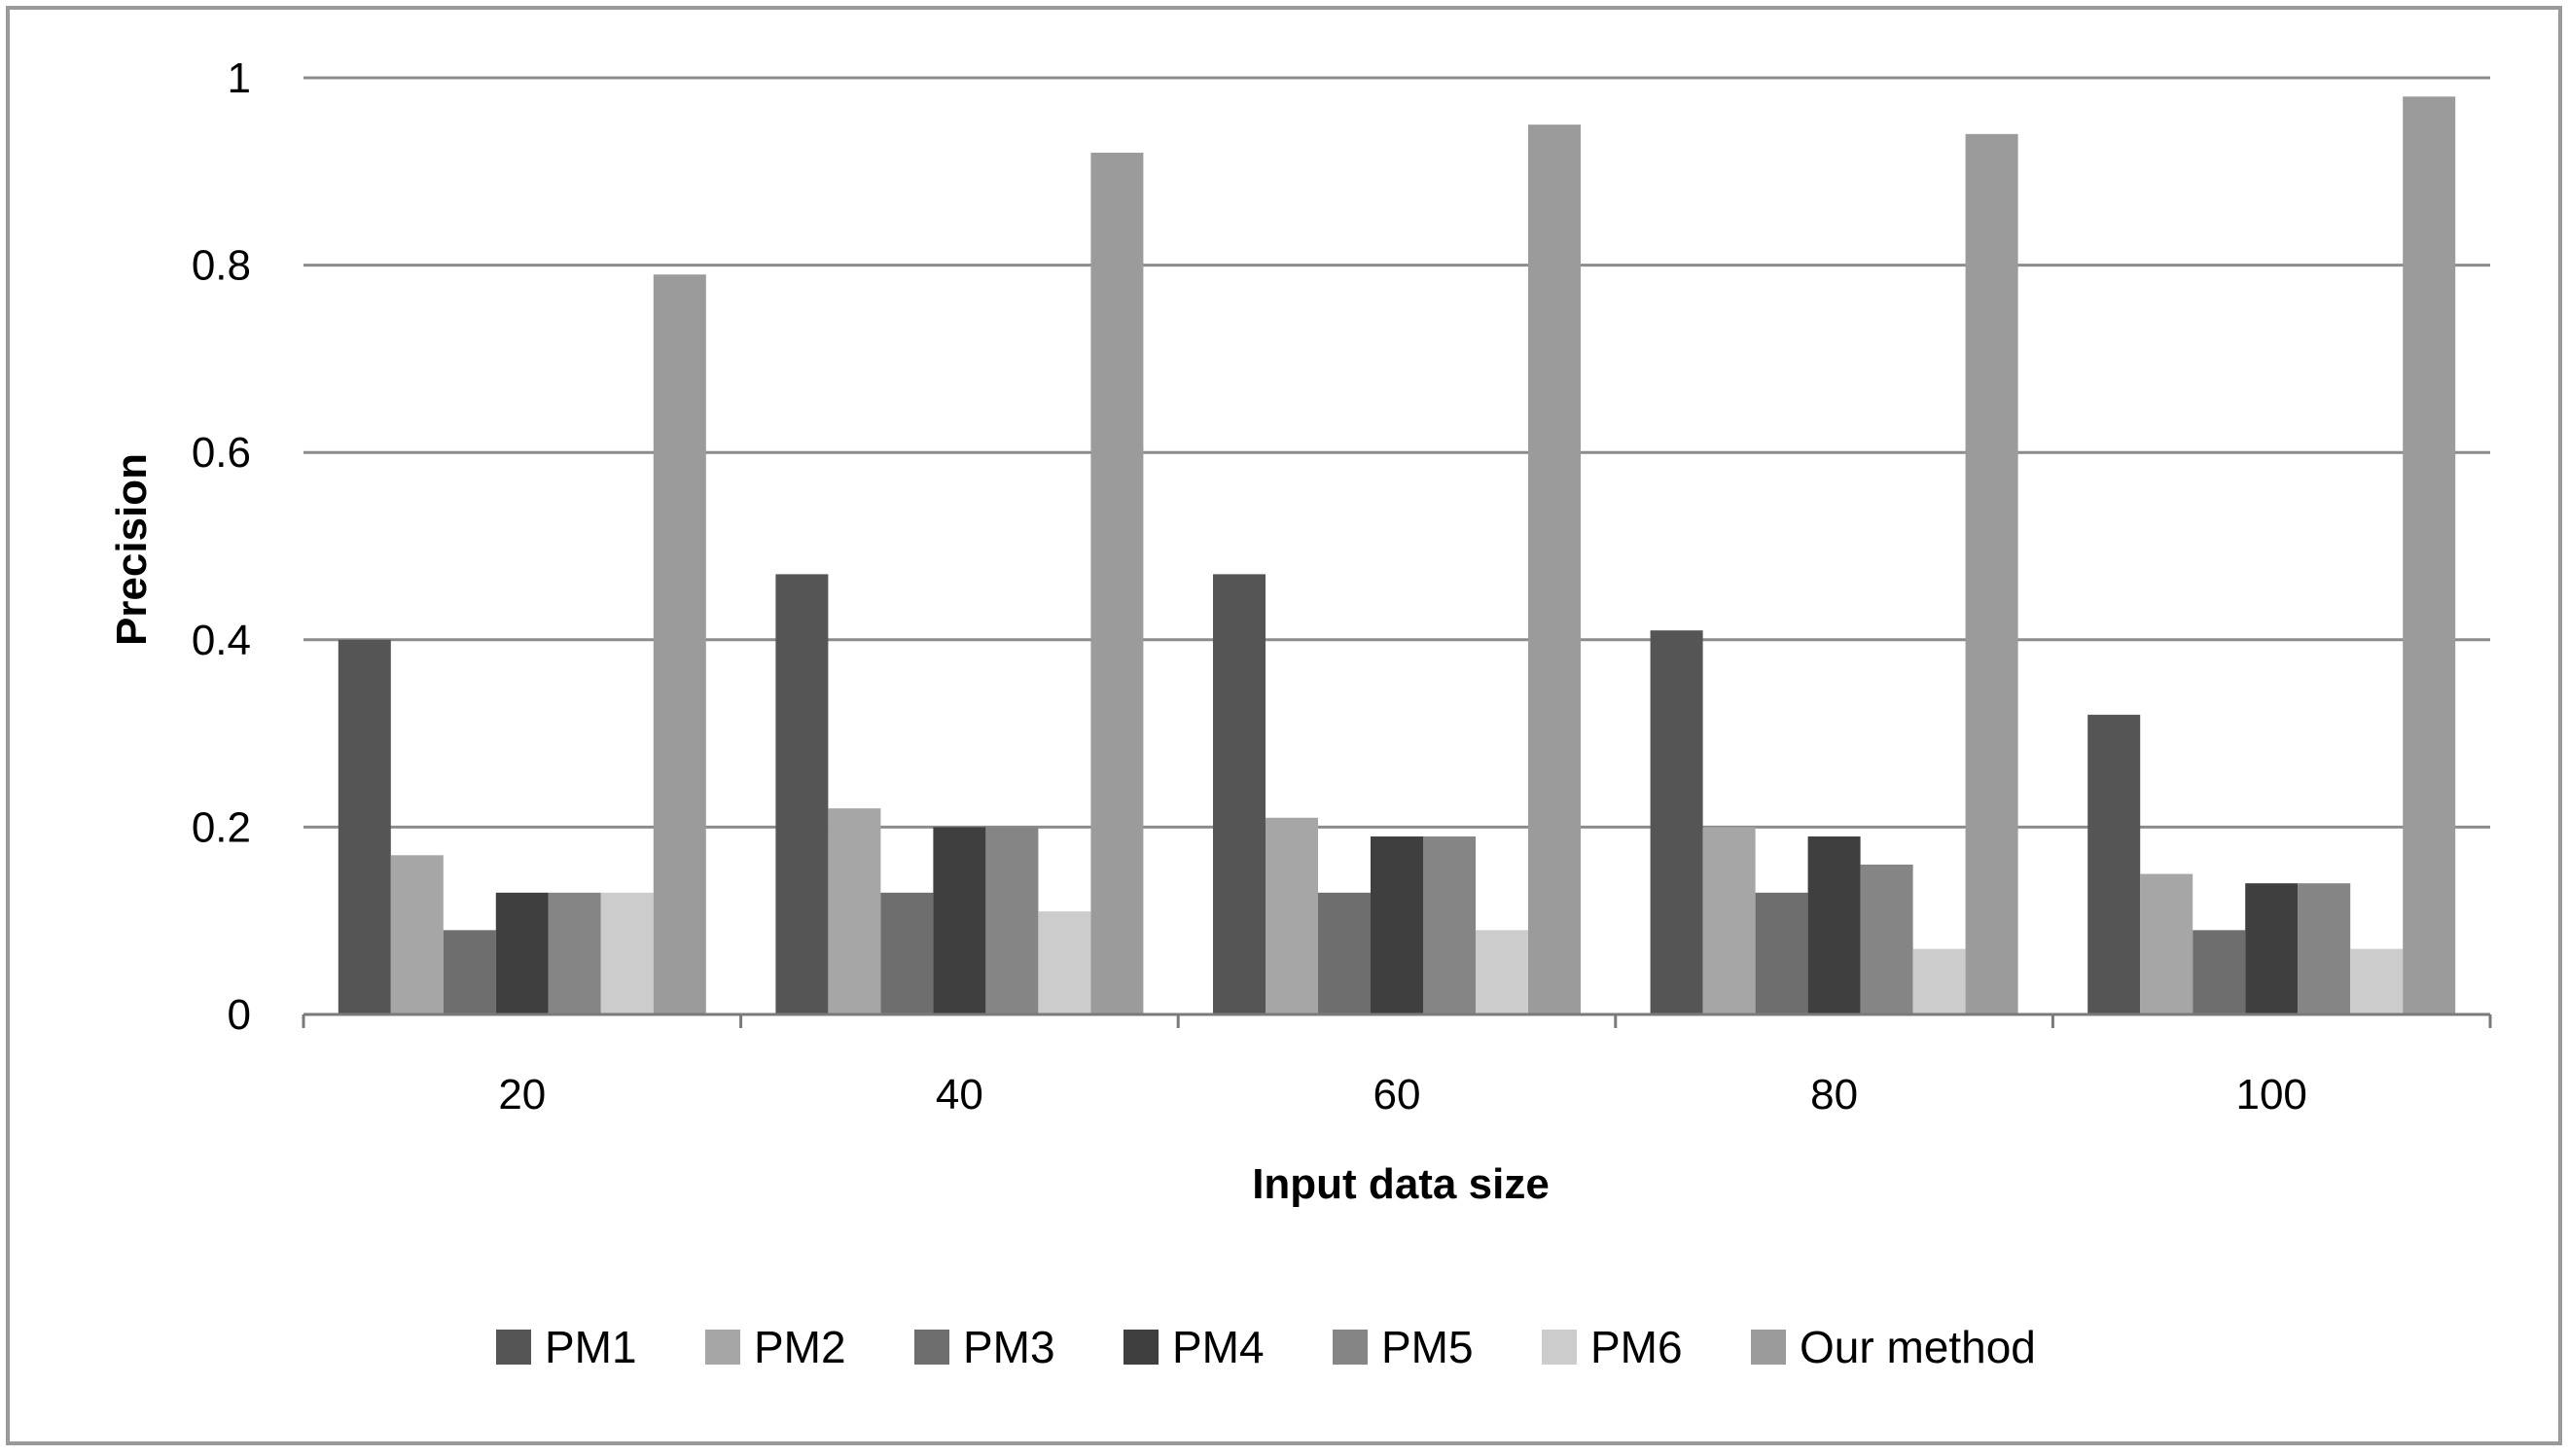  I want to click on y-tick-label: 0.6, so click(221, 453).